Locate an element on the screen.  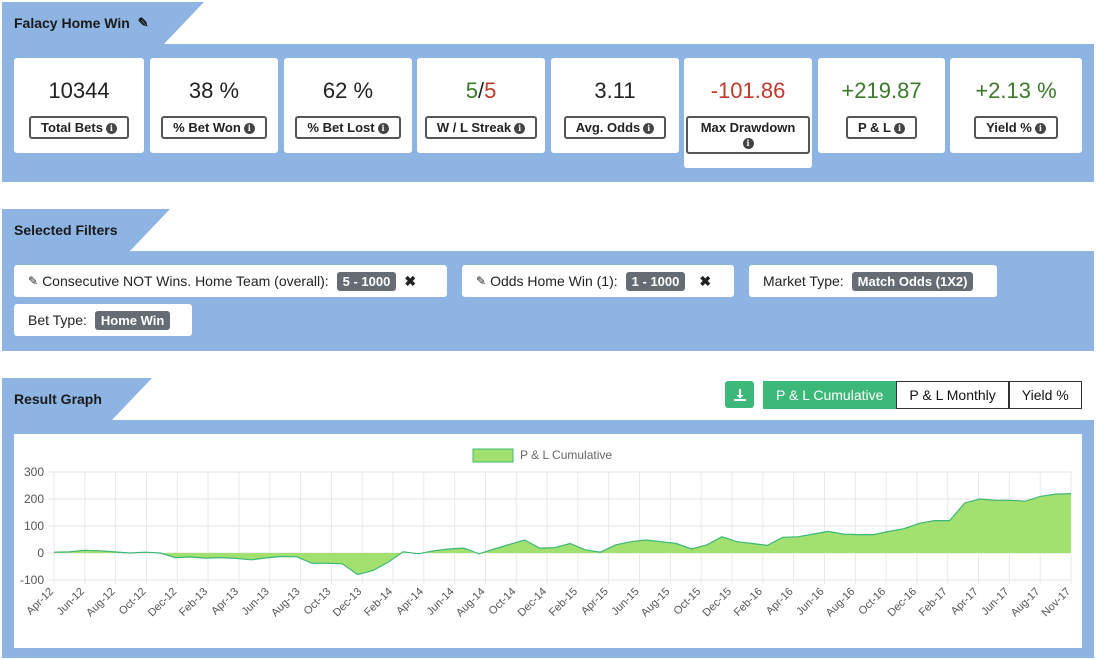
x-tick-label: Apr-14 is located at coordinates (410, 602).